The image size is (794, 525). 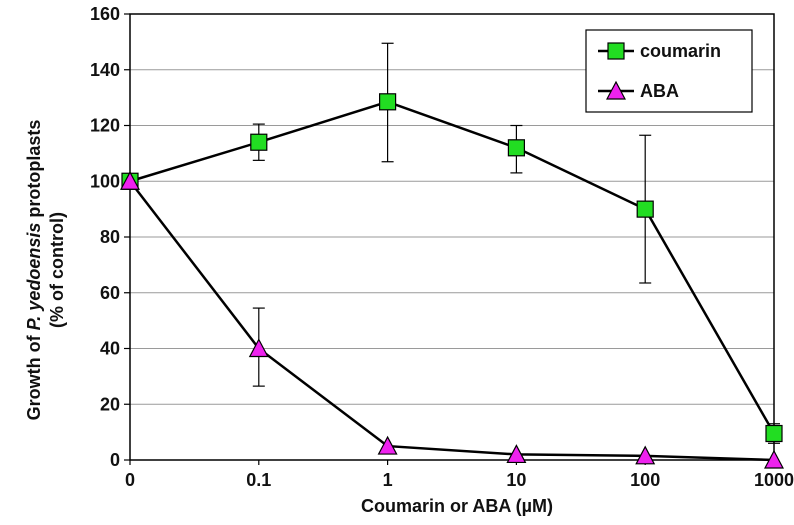 What do you see at coordinates (34, 277) in the screenshot?
I see `y-axis-label-species: P. yedoensis` at bounding box center [34, 277].